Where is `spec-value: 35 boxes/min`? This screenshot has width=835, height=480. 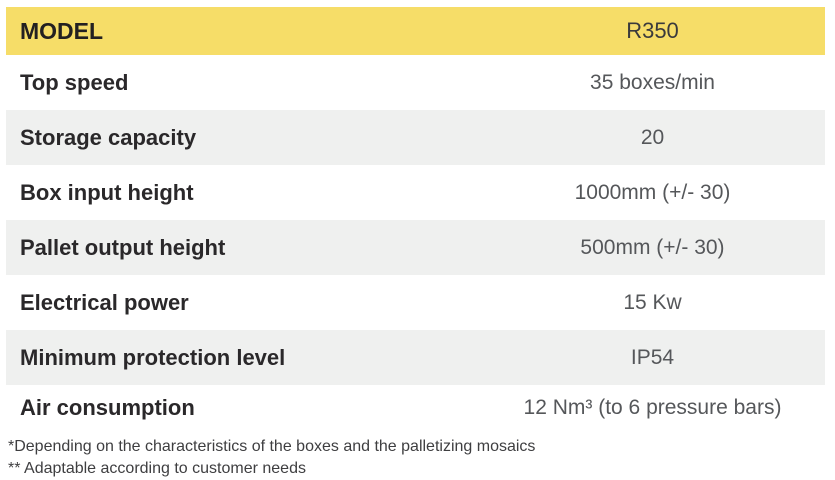
spec-value: 35 boxes/min is located at coordinates (652, 82).